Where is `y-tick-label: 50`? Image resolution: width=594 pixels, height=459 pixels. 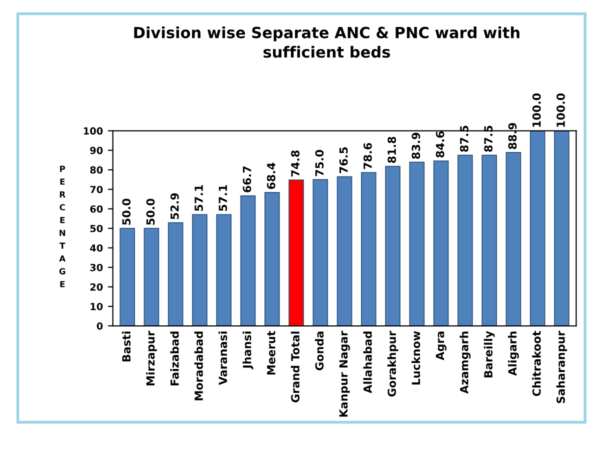
y-tick-label: 50 is located at coordinates (96, 228).